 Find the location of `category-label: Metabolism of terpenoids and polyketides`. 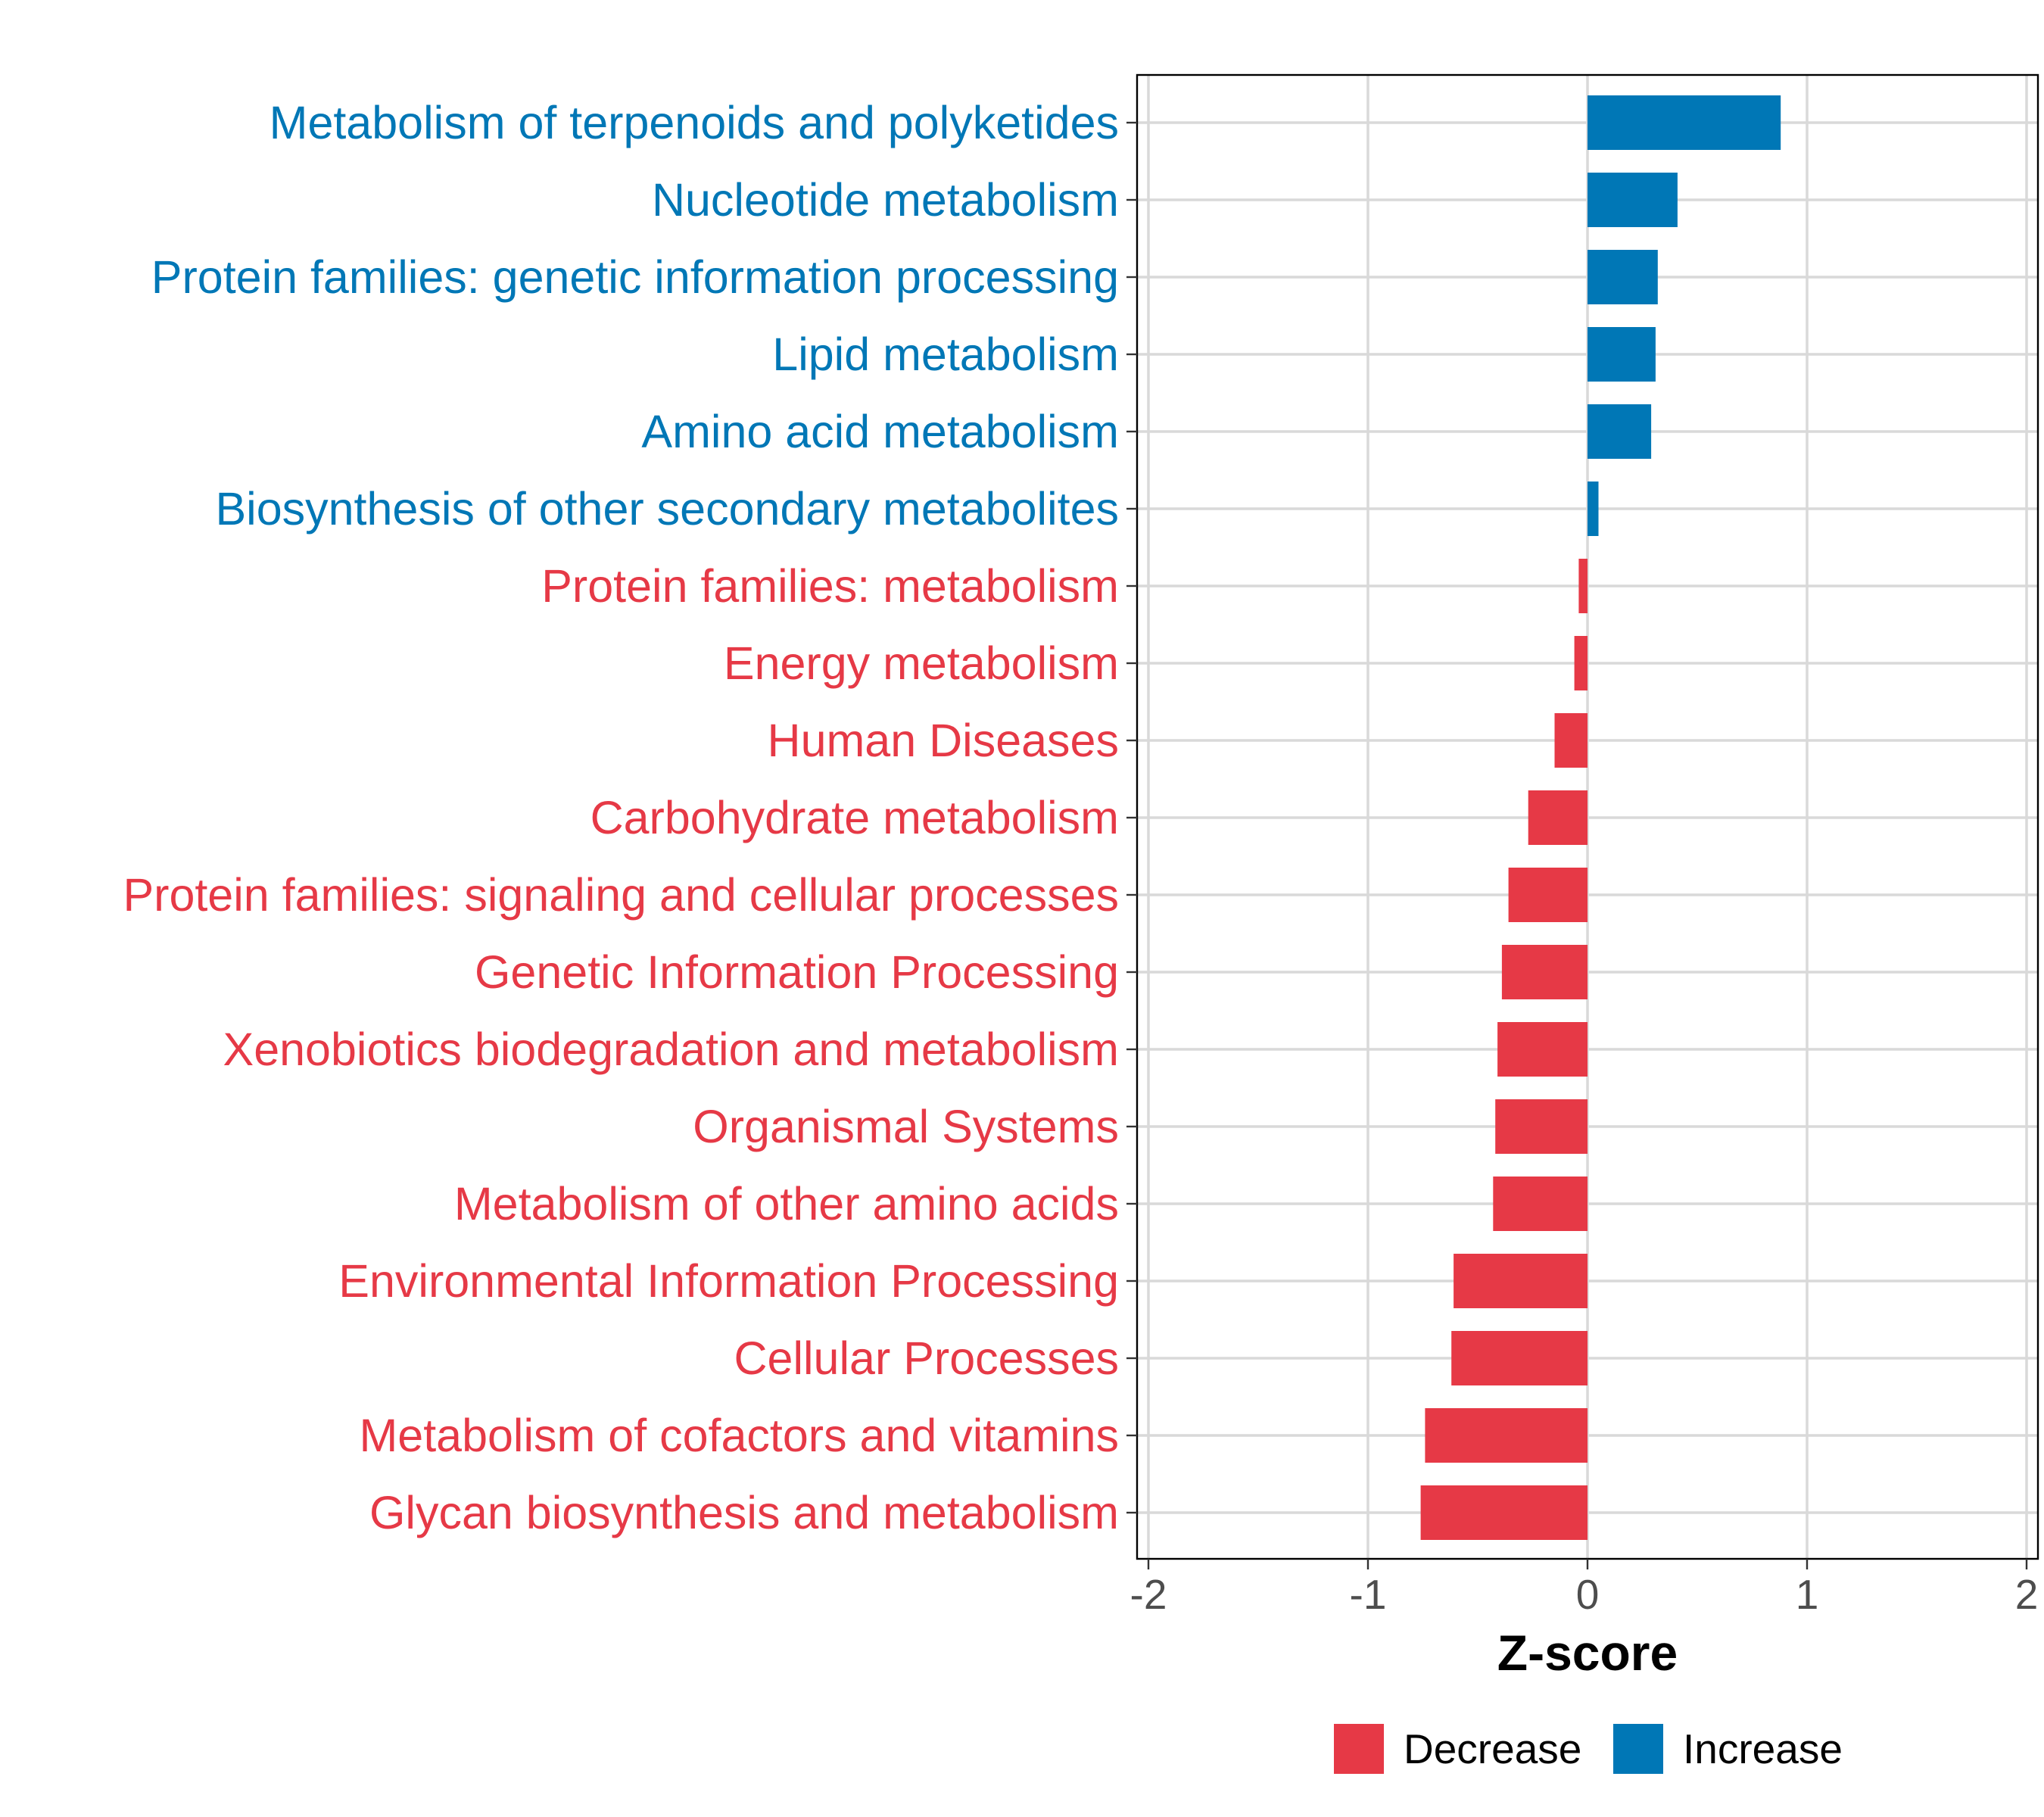

category-label: Metabolism of terpenoids and polyketides is located at coordinates (694, 122).